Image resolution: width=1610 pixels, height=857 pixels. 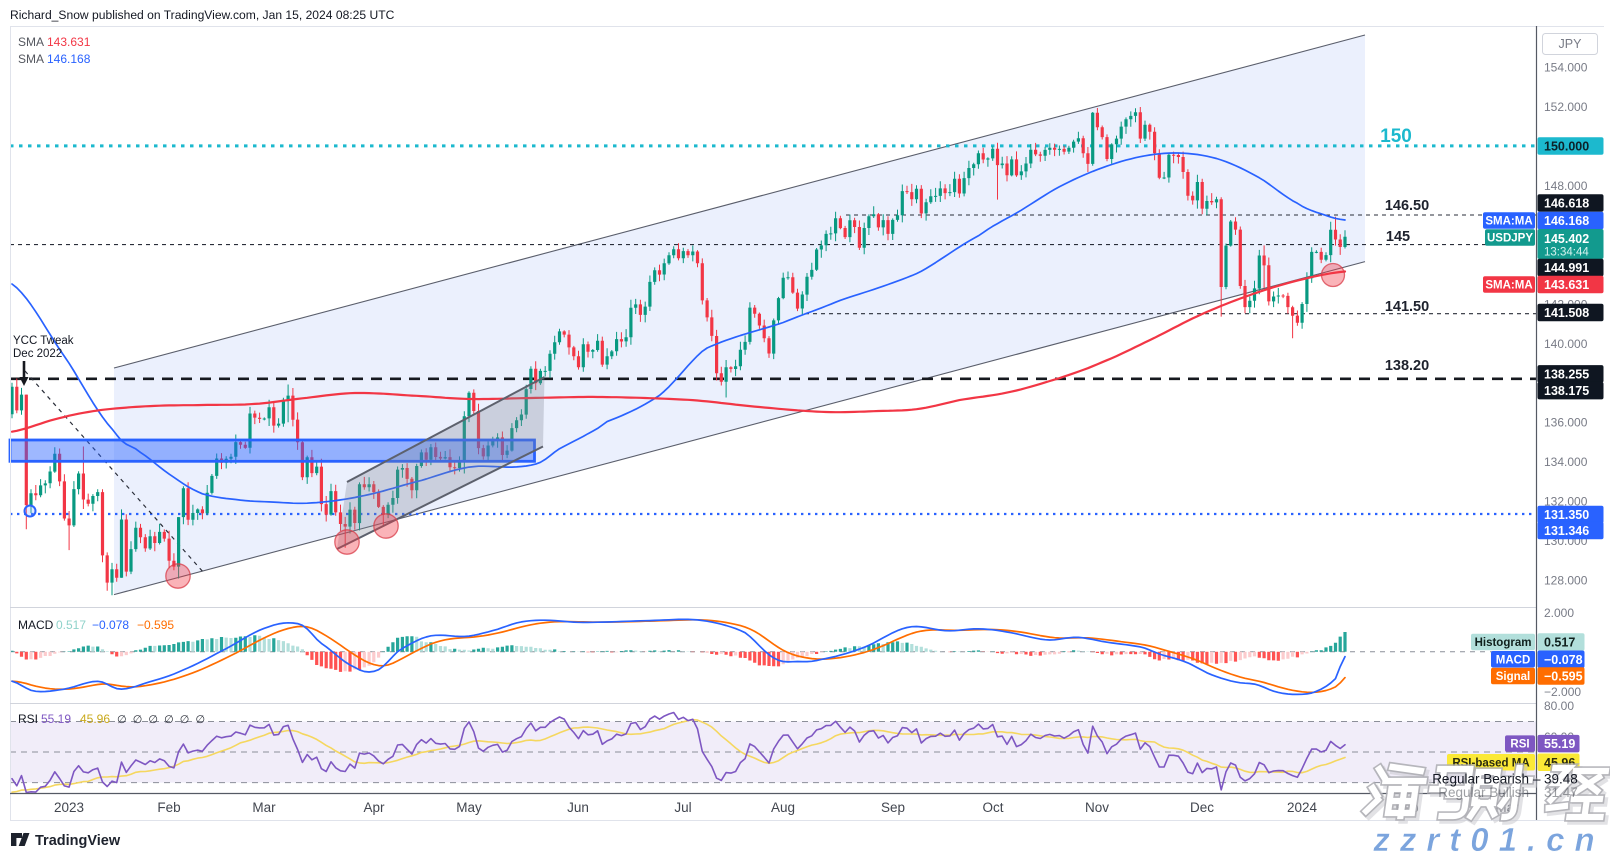 What do you see at coordinates (1566, 313) in the screenshot?
I see `svg-text: 141.508` at bounding box center [1566, 313].